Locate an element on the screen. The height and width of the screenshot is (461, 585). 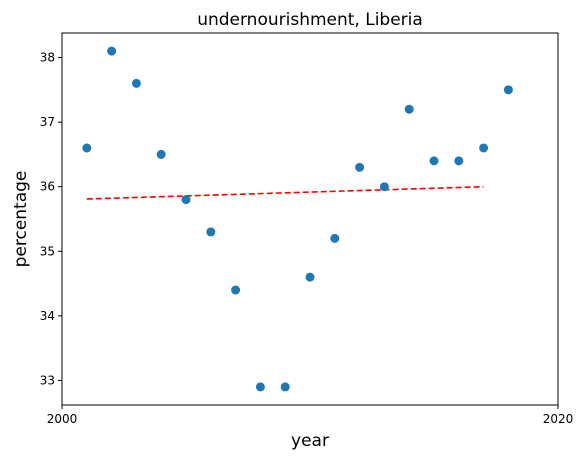
y-tick-label: 36 is located at coordinates (47, 187).